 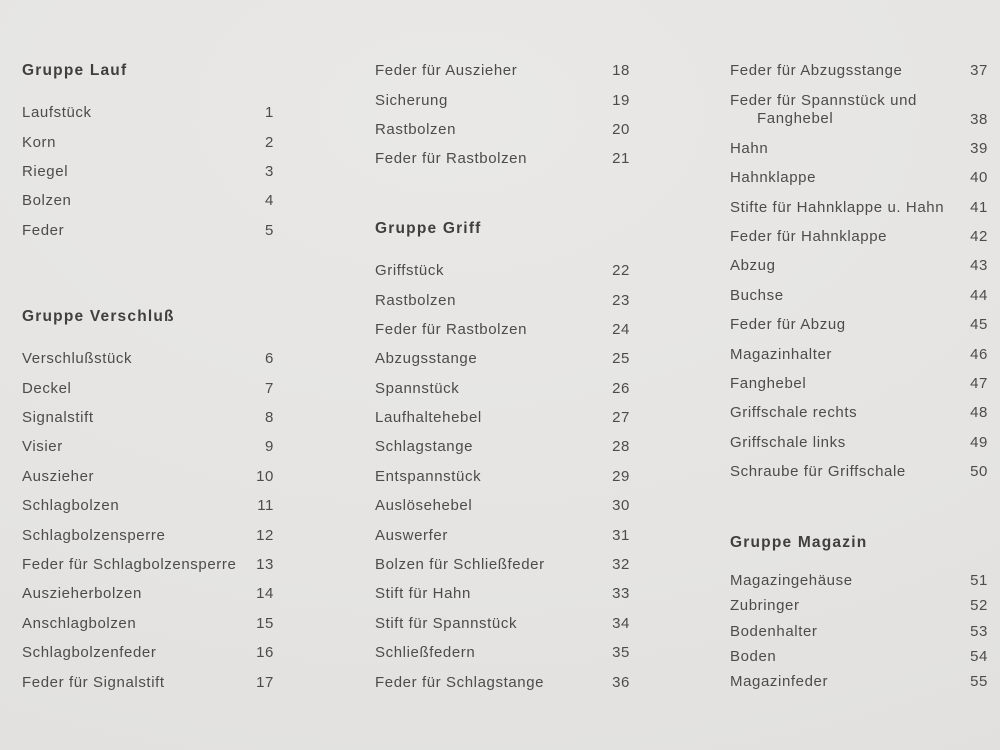 What do you see at coordinates (621, 476) in the screenshot?
I see `item-number: 29` at bounding box center [621, 476].